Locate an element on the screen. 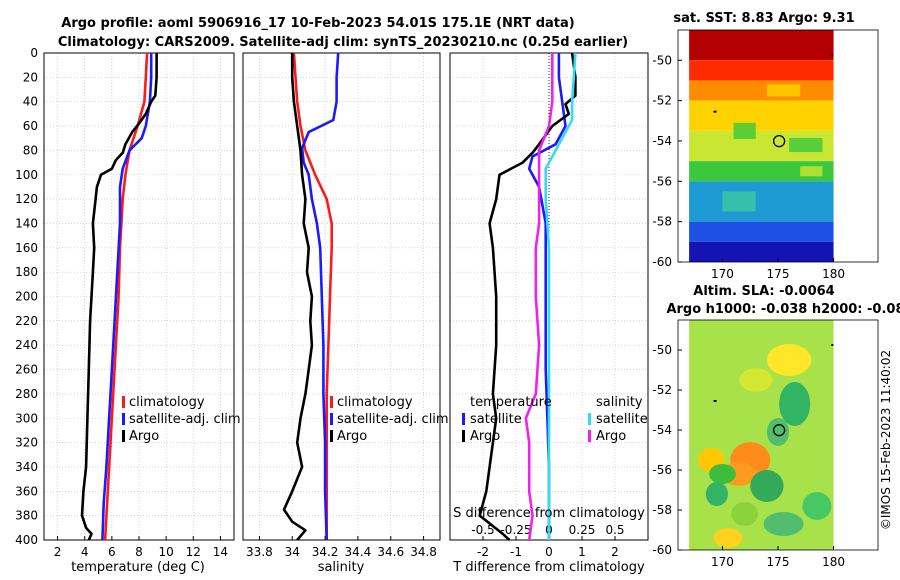 Image resolution: width=900 pixels, height=580 pixels. y-tick-label: 300 is located at coordinates (26, 418).